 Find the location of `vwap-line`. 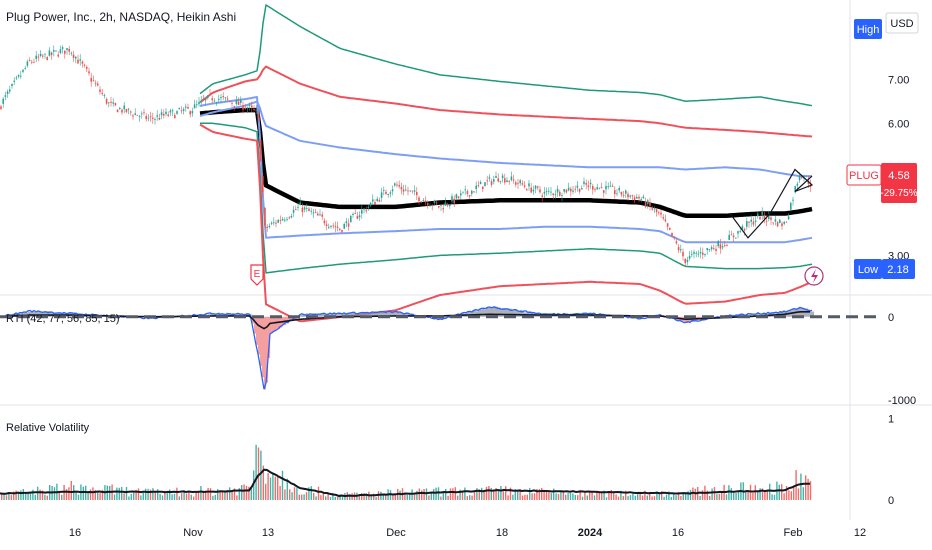

vwap-line is located at coordinates (506, 162).